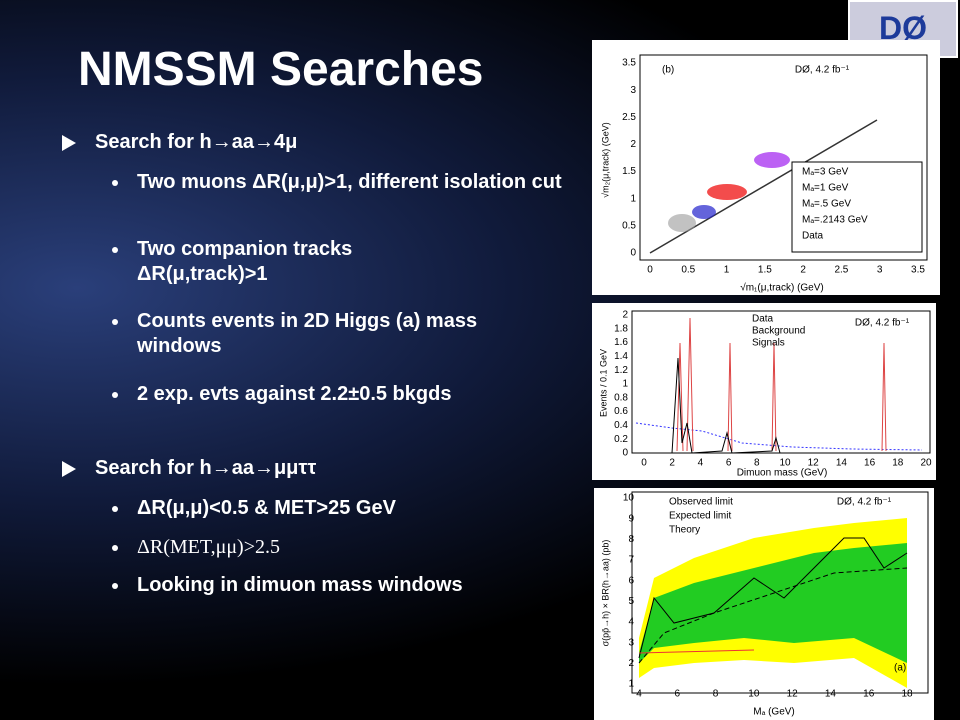 Image resolution: width=960 pixels, height=720 pixels. What do you see at coordinates (629, 171) in the screenshot?
I see `y-tick-label: 1.5` at bounding box center [629, 171].